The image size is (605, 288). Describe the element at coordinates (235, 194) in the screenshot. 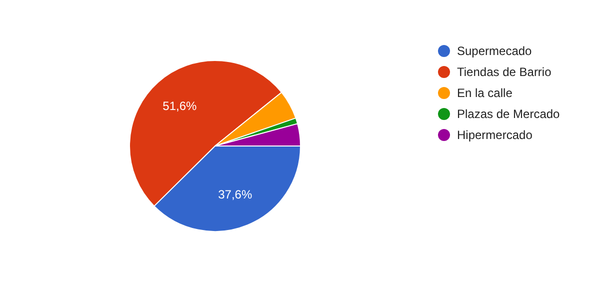

I see `data-label: 37,6%` at that location.